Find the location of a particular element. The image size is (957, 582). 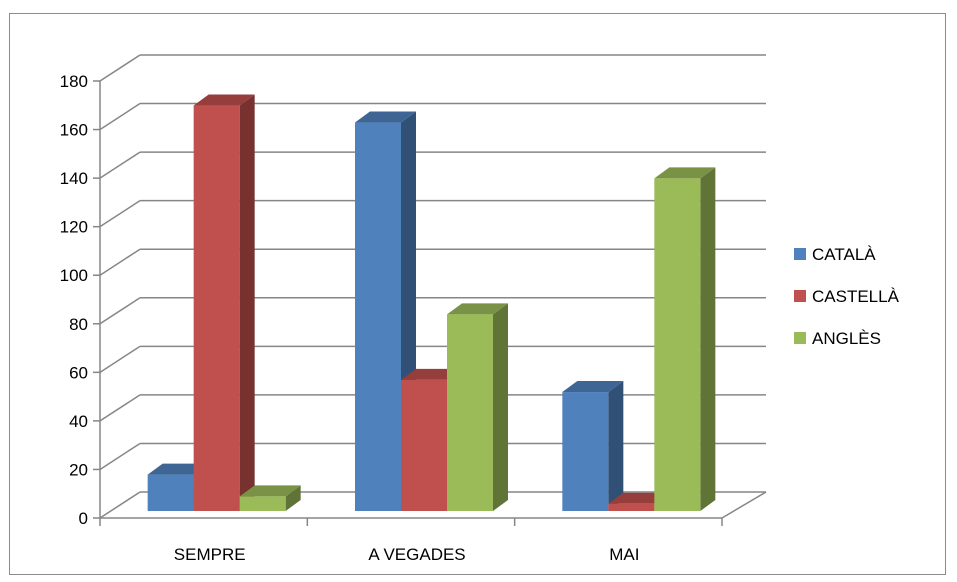

y-tick-label: 80 is located at coordinates (78, 324).